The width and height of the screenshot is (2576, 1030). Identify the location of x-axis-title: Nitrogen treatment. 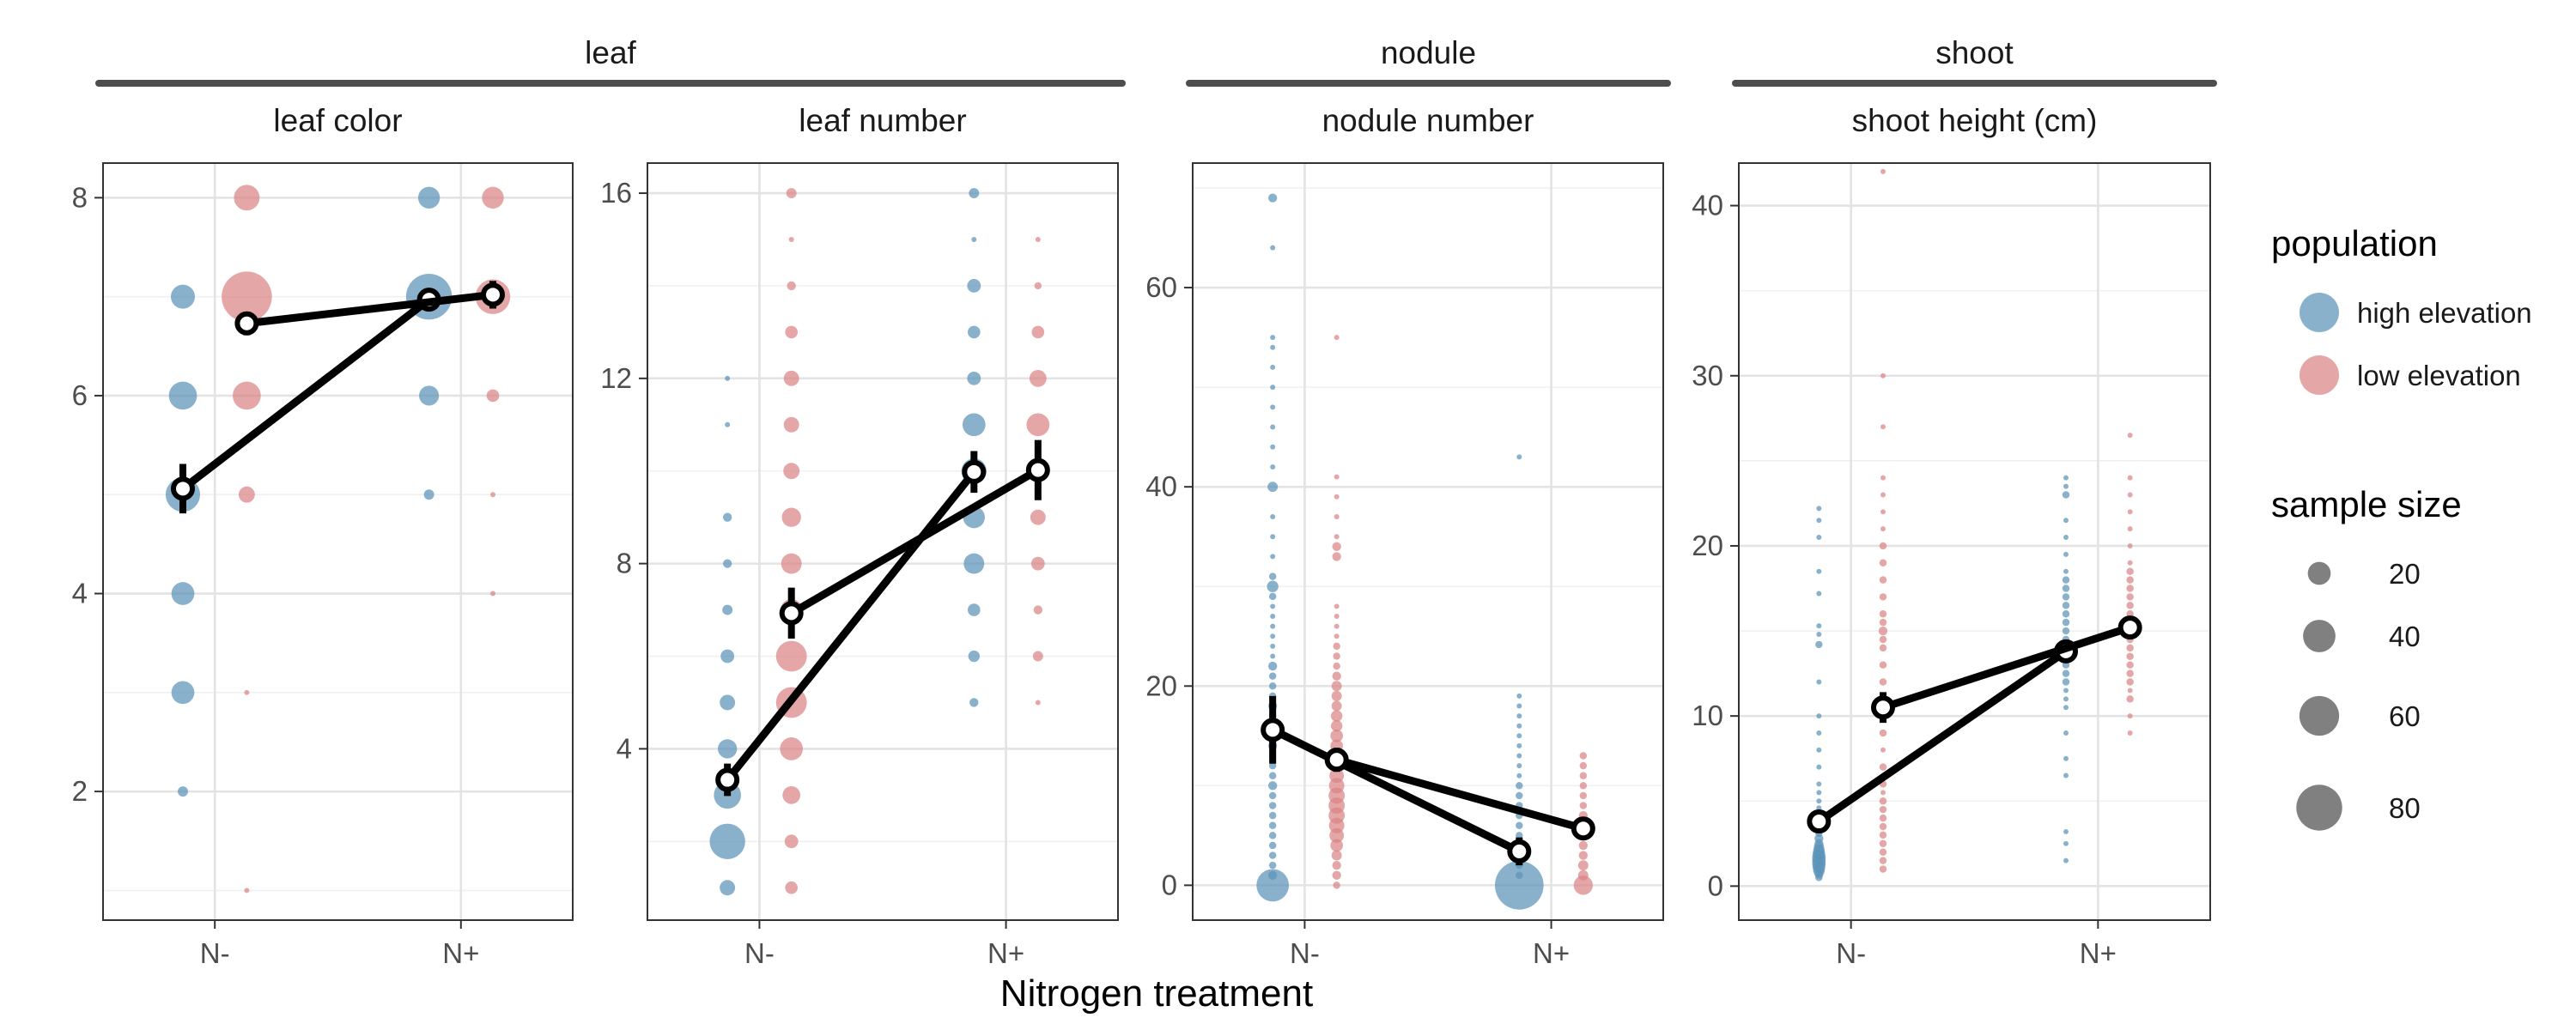
(1156, 993).